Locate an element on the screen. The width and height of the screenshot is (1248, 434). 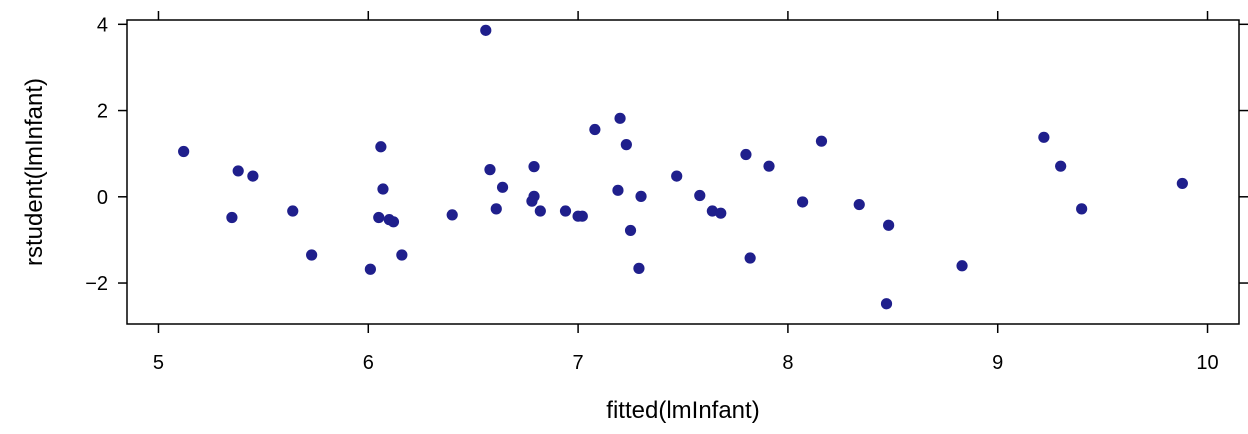
y-tick-label: 0 is located at coordinates (102, 198).